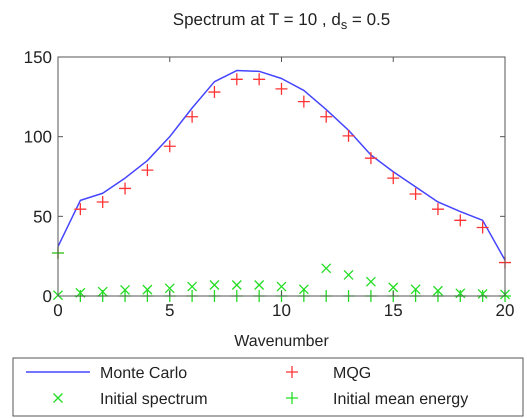 The height and width of the screenshot is (418, 527). I want to click on x-axis-title: Wavenumber, so click(282, 341).